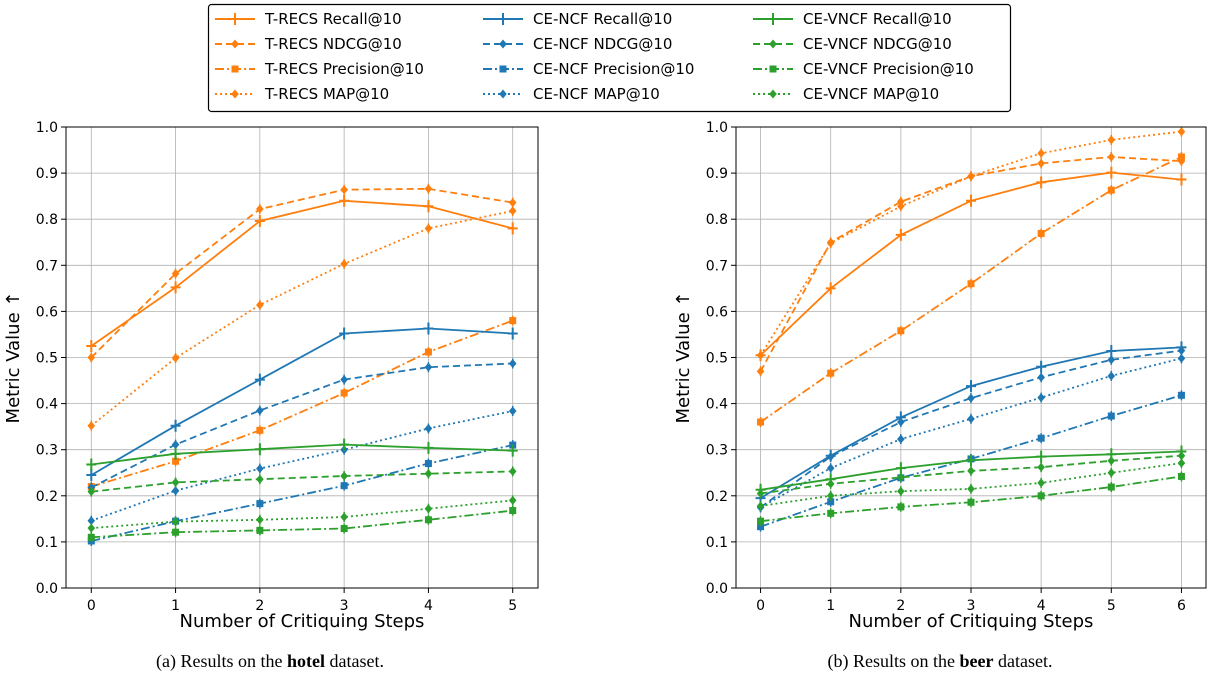 Image resolution: width=1211 pixels, height=677 pixels. What do you see at coordinates (588, 69) in the screenshot?
I see `legend-entry-ce-ncf-precision-10: CE-NCF Precision@10` at bounding box center [588, 69].